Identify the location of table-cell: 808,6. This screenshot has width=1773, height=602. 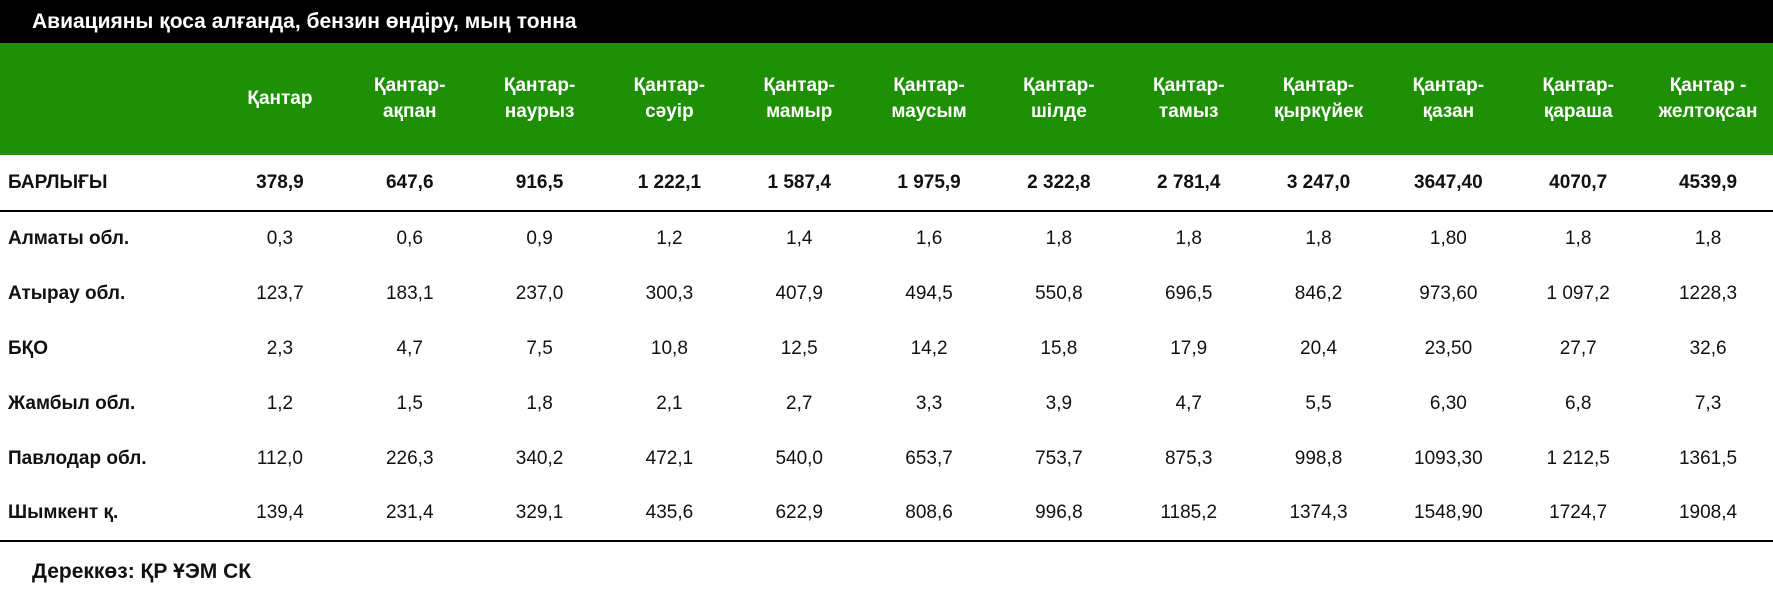
(929, 514).